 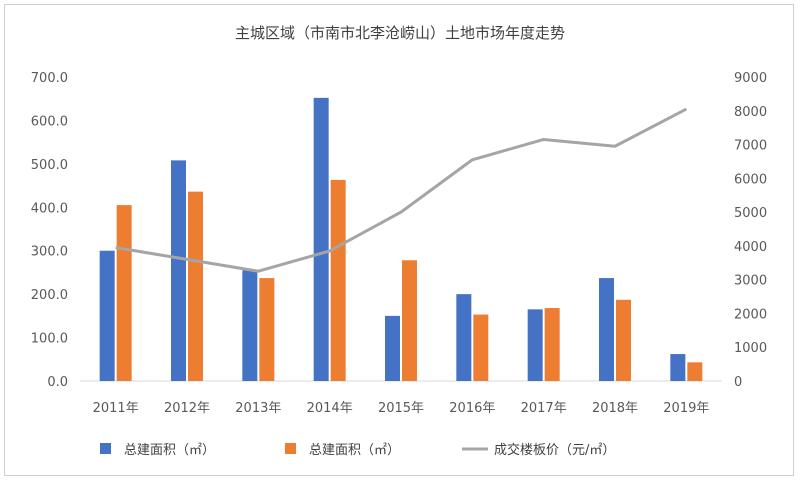 I want to click on y-tick-left: 100.0, so click(x=49, y=339).